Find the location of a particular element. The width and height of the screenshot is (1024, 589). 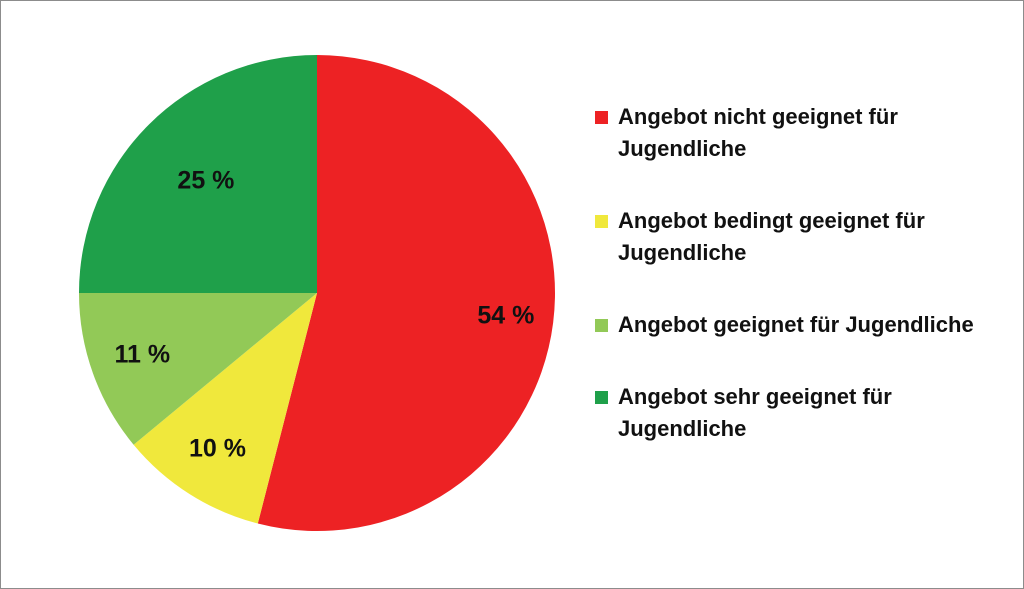

data-label-geeignet: 11 % is located at coordinates (143, 354).